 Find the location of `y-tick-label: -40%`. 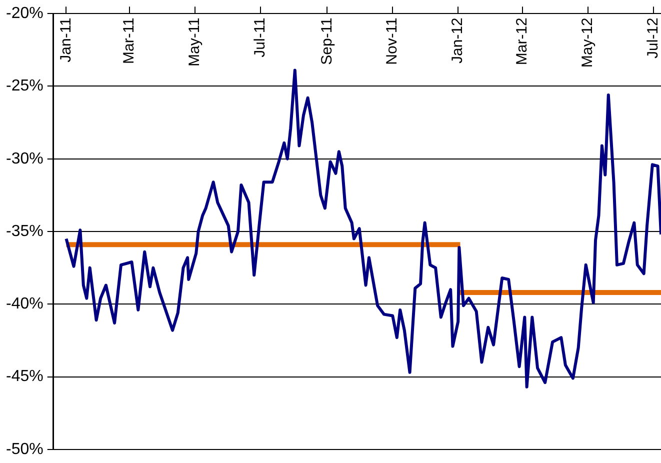

y-tick-label: -40% is located at coordinates (25, 304).